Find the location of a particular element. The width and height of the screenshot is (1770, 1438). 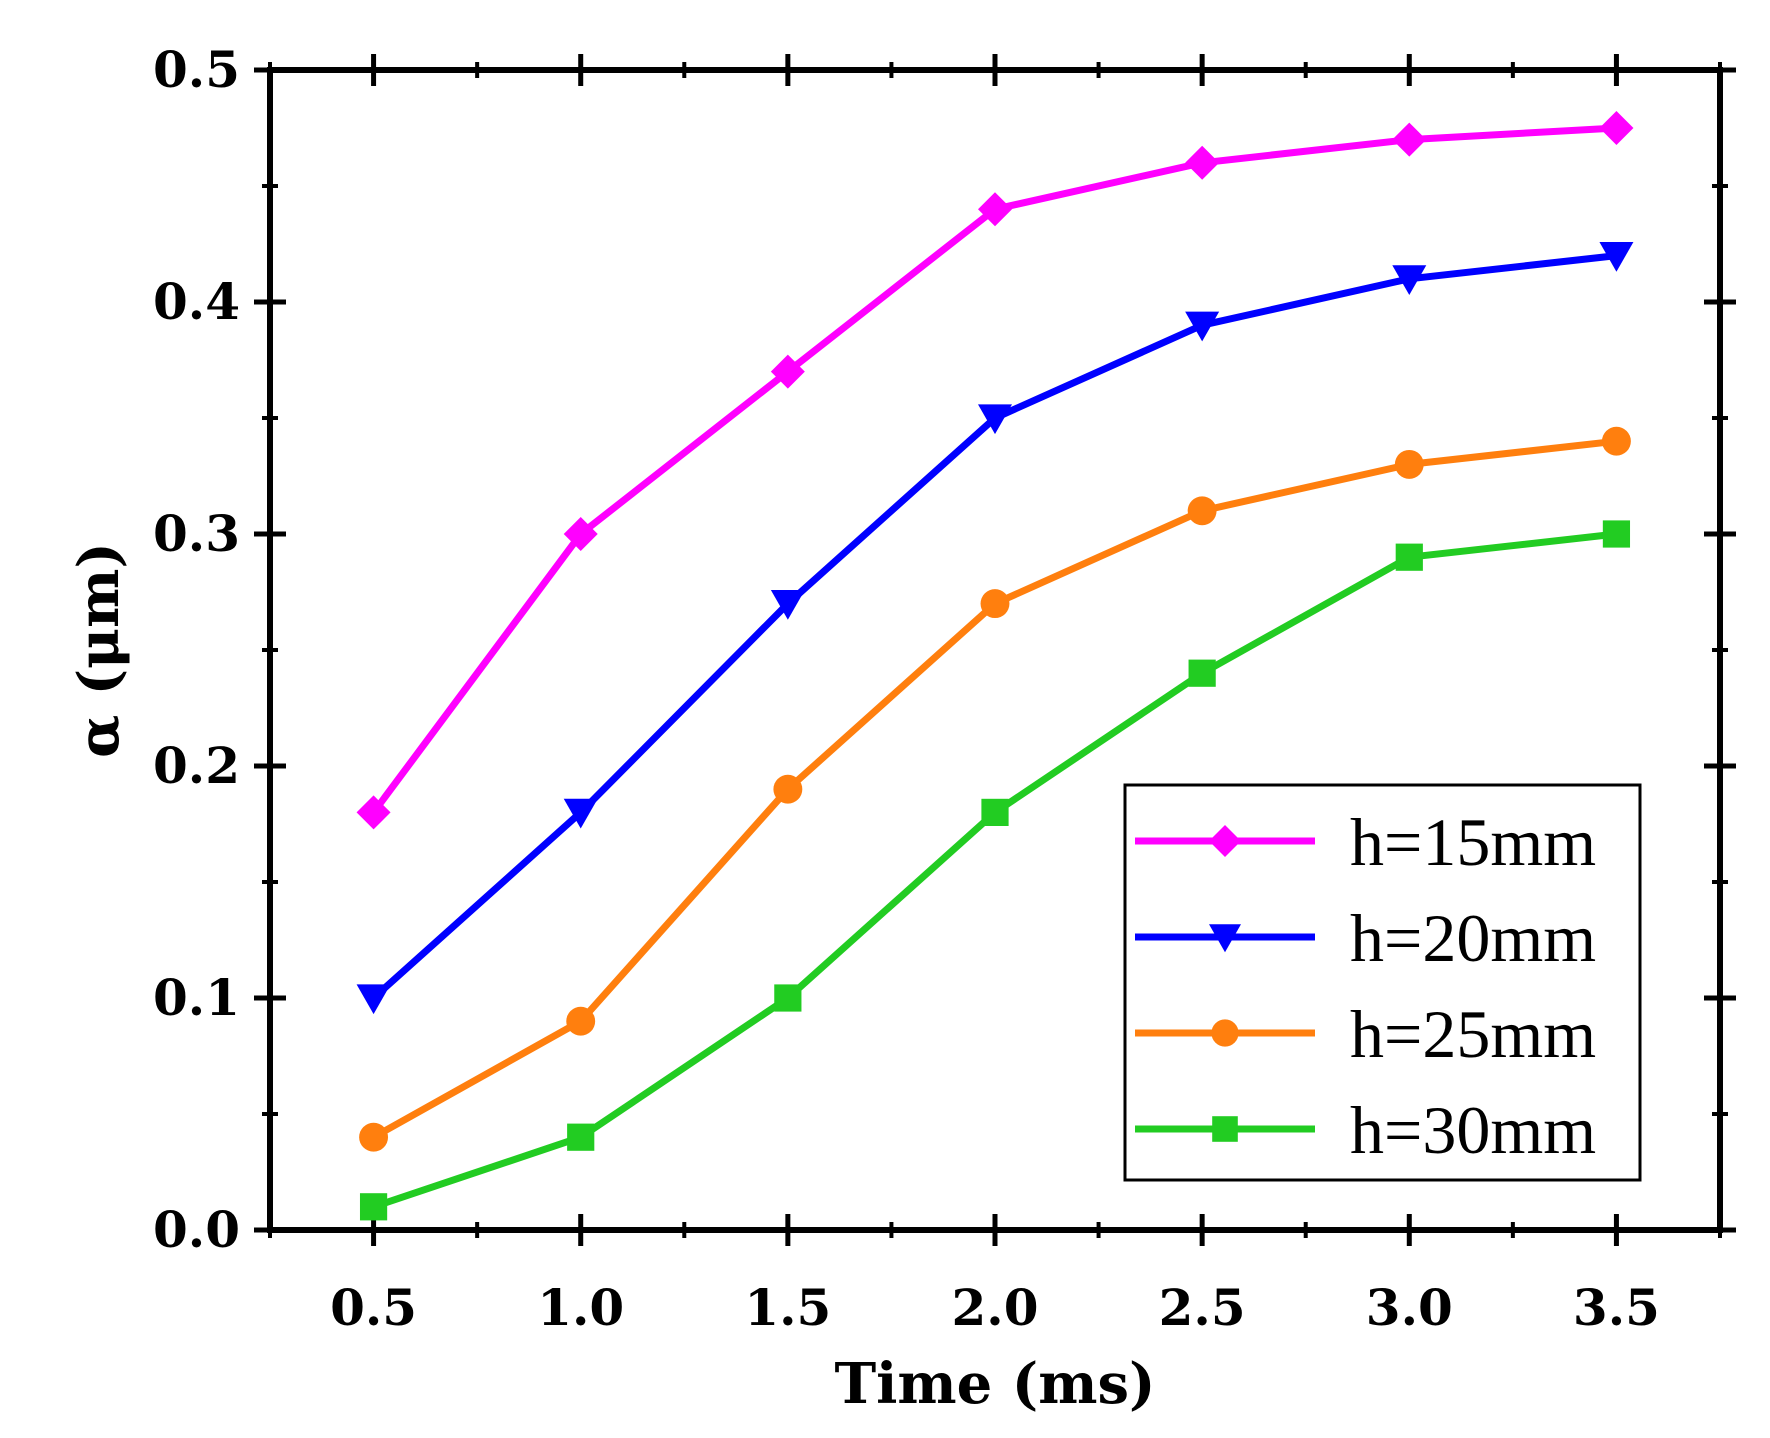

x-tick-label: 3.5 is located at coordinates (1616, 1307).